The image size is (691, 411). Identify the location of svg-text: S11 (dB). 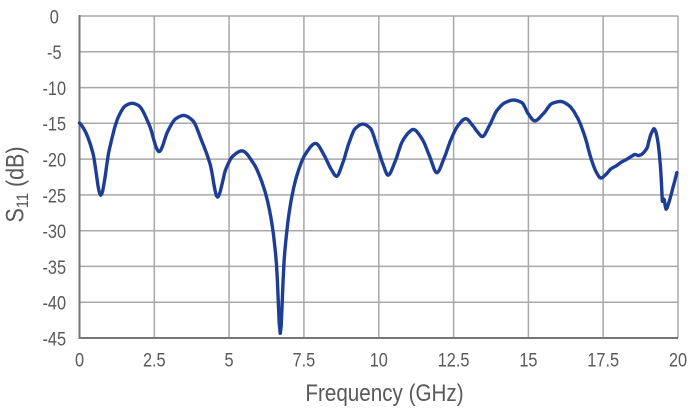
(16, 184).